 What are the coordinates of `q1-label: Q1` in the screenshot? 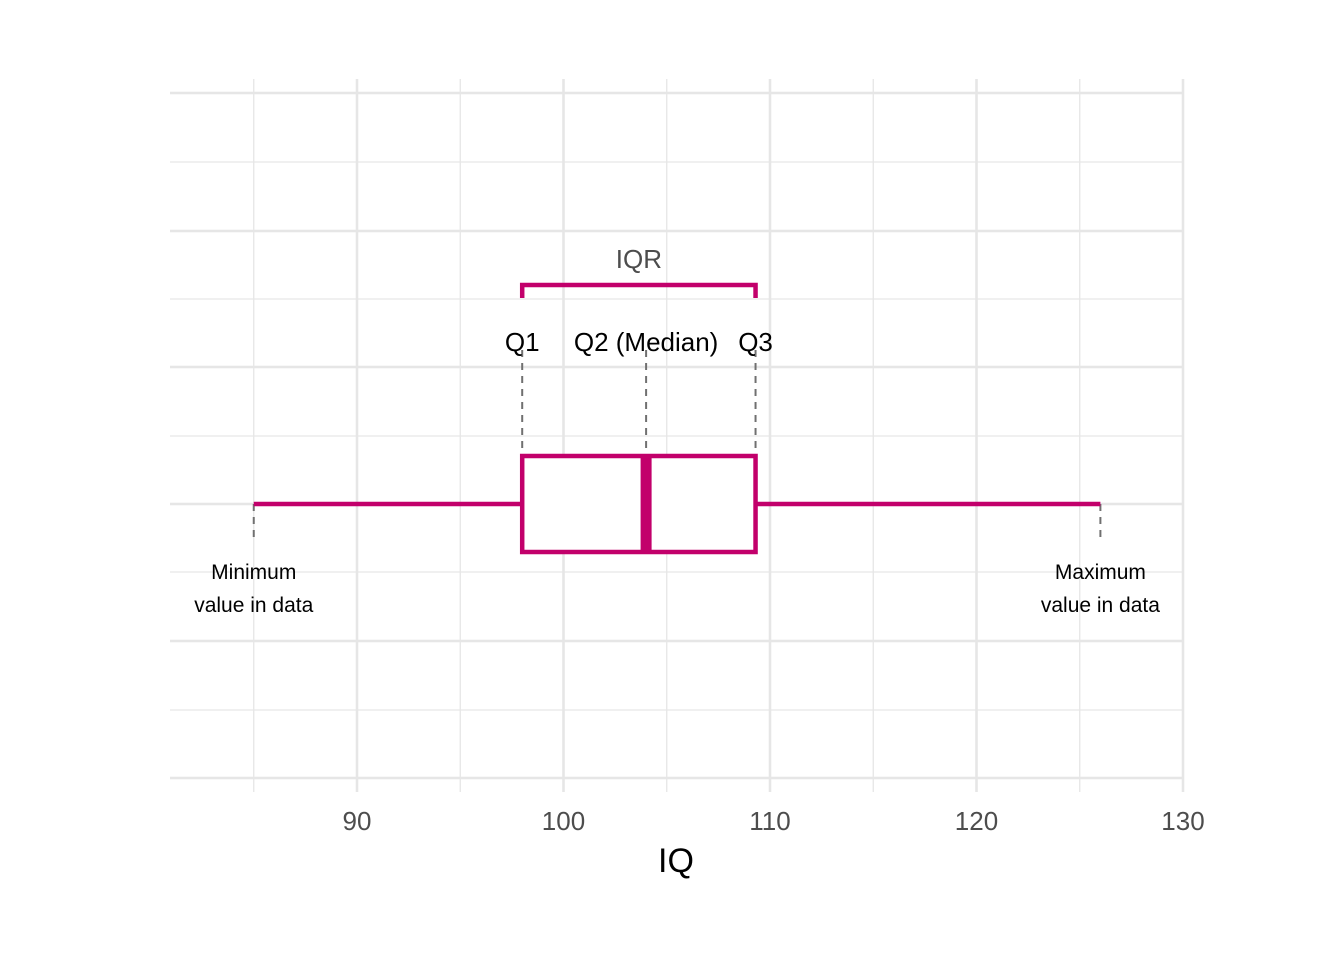 It's located at (522, 342).